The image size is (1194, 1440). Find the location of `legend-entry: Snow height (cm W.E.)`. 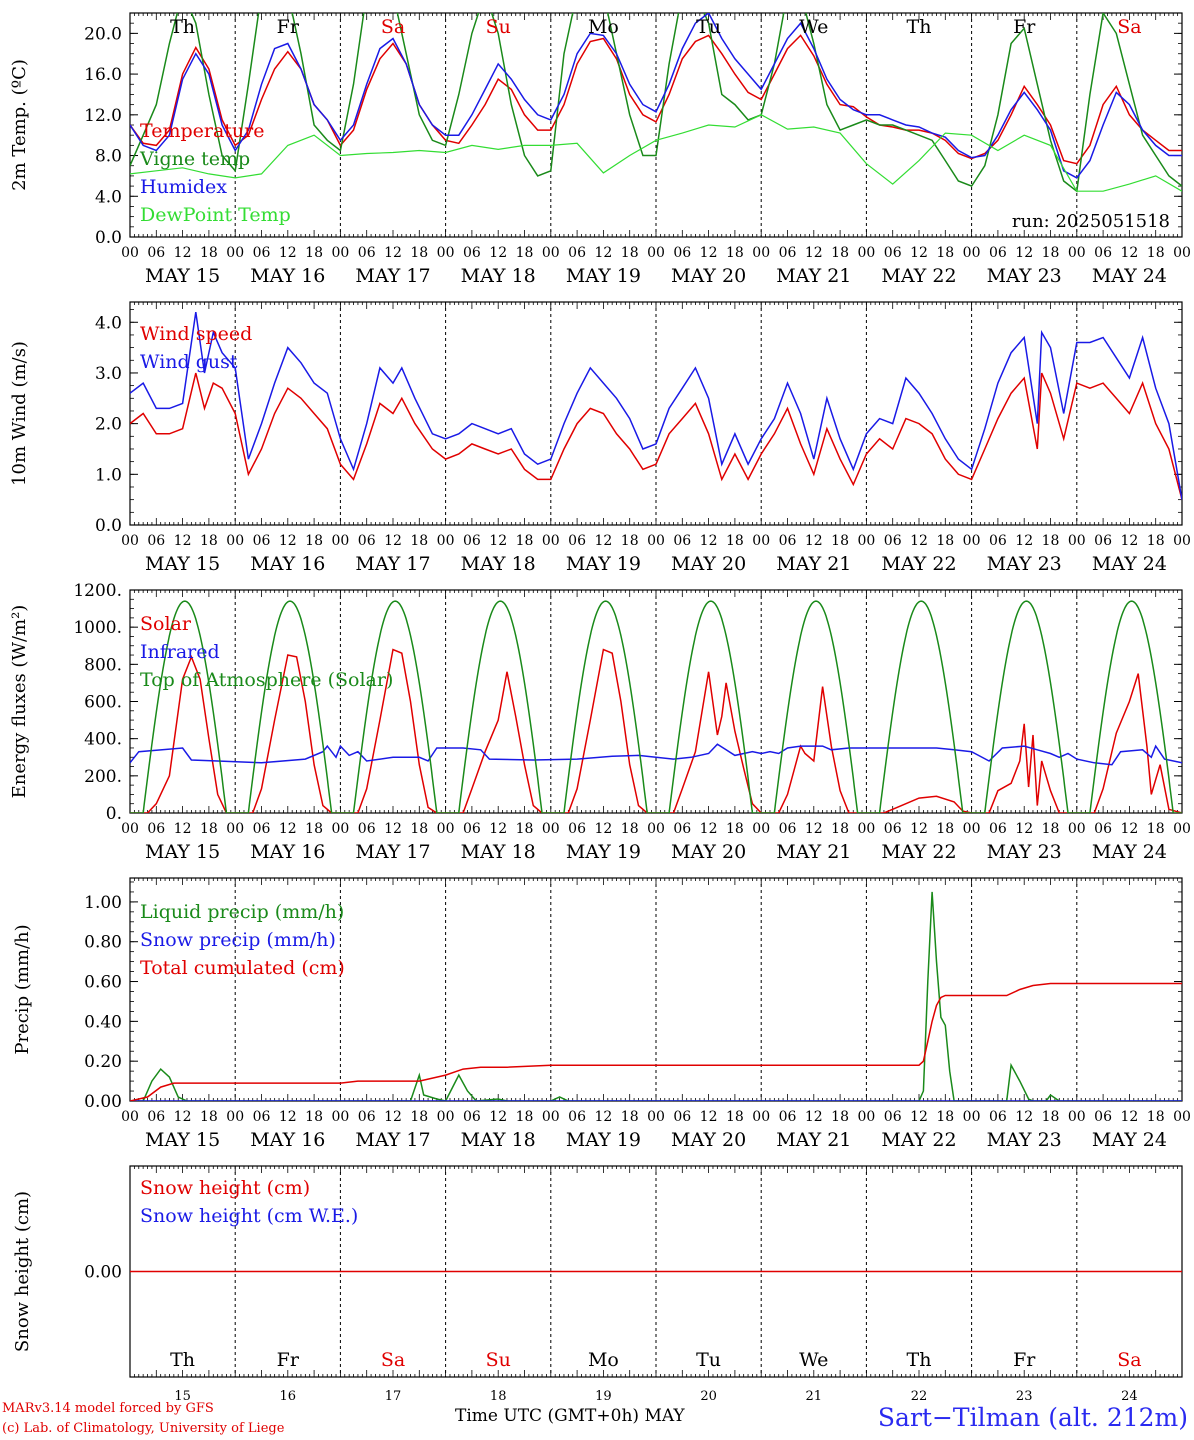

legend-entry: Snow height (cm W.E.) is located at coordinates (249, 1216).